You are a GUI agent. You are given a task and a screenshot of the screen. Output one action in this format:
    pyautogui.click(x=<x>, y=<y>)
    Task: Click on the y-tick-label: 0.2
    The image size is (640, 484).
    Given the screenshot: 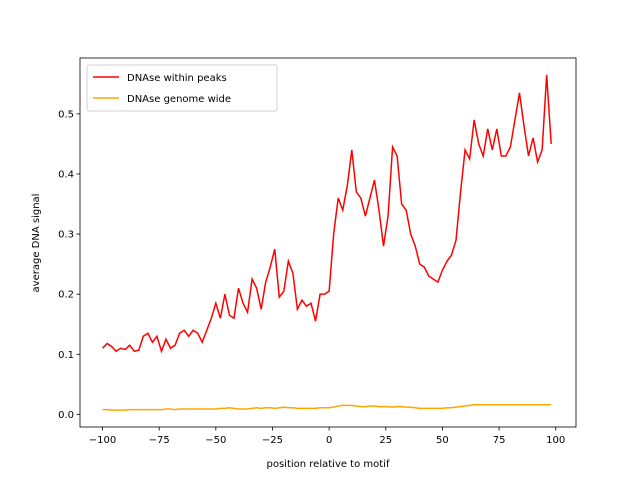 What is the action you would take?
    pyautogui.click(x=66, y=295)
    